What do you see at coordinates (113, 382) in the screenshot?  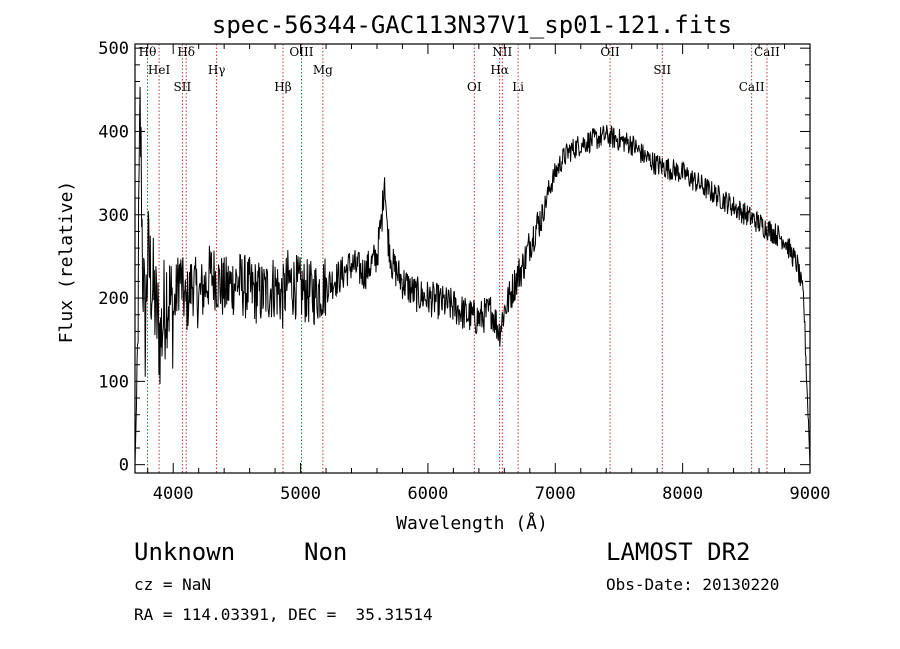 I see `y-tick-label: 100` at bounding box center [113, 382].